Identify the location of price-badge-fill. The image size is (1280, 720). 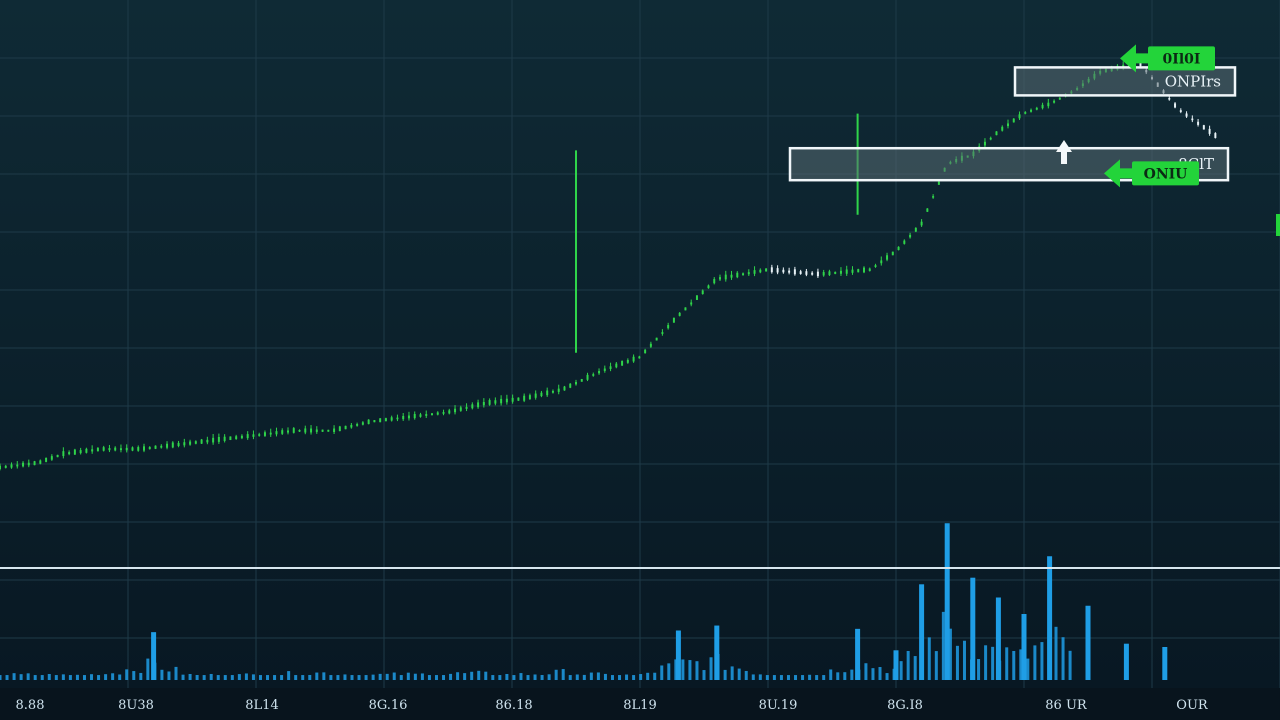
(1181, 58).